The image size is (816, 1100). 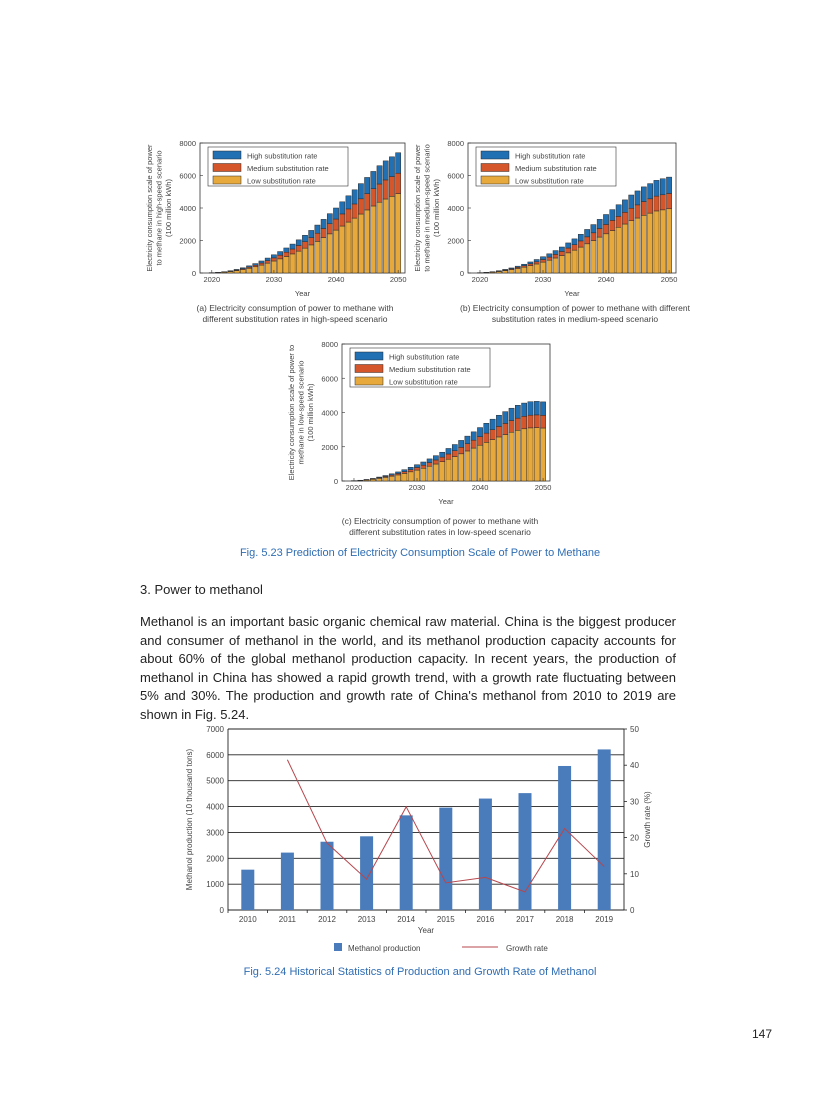 I want to click on bar-production-2017, so click(x=525, y=851).